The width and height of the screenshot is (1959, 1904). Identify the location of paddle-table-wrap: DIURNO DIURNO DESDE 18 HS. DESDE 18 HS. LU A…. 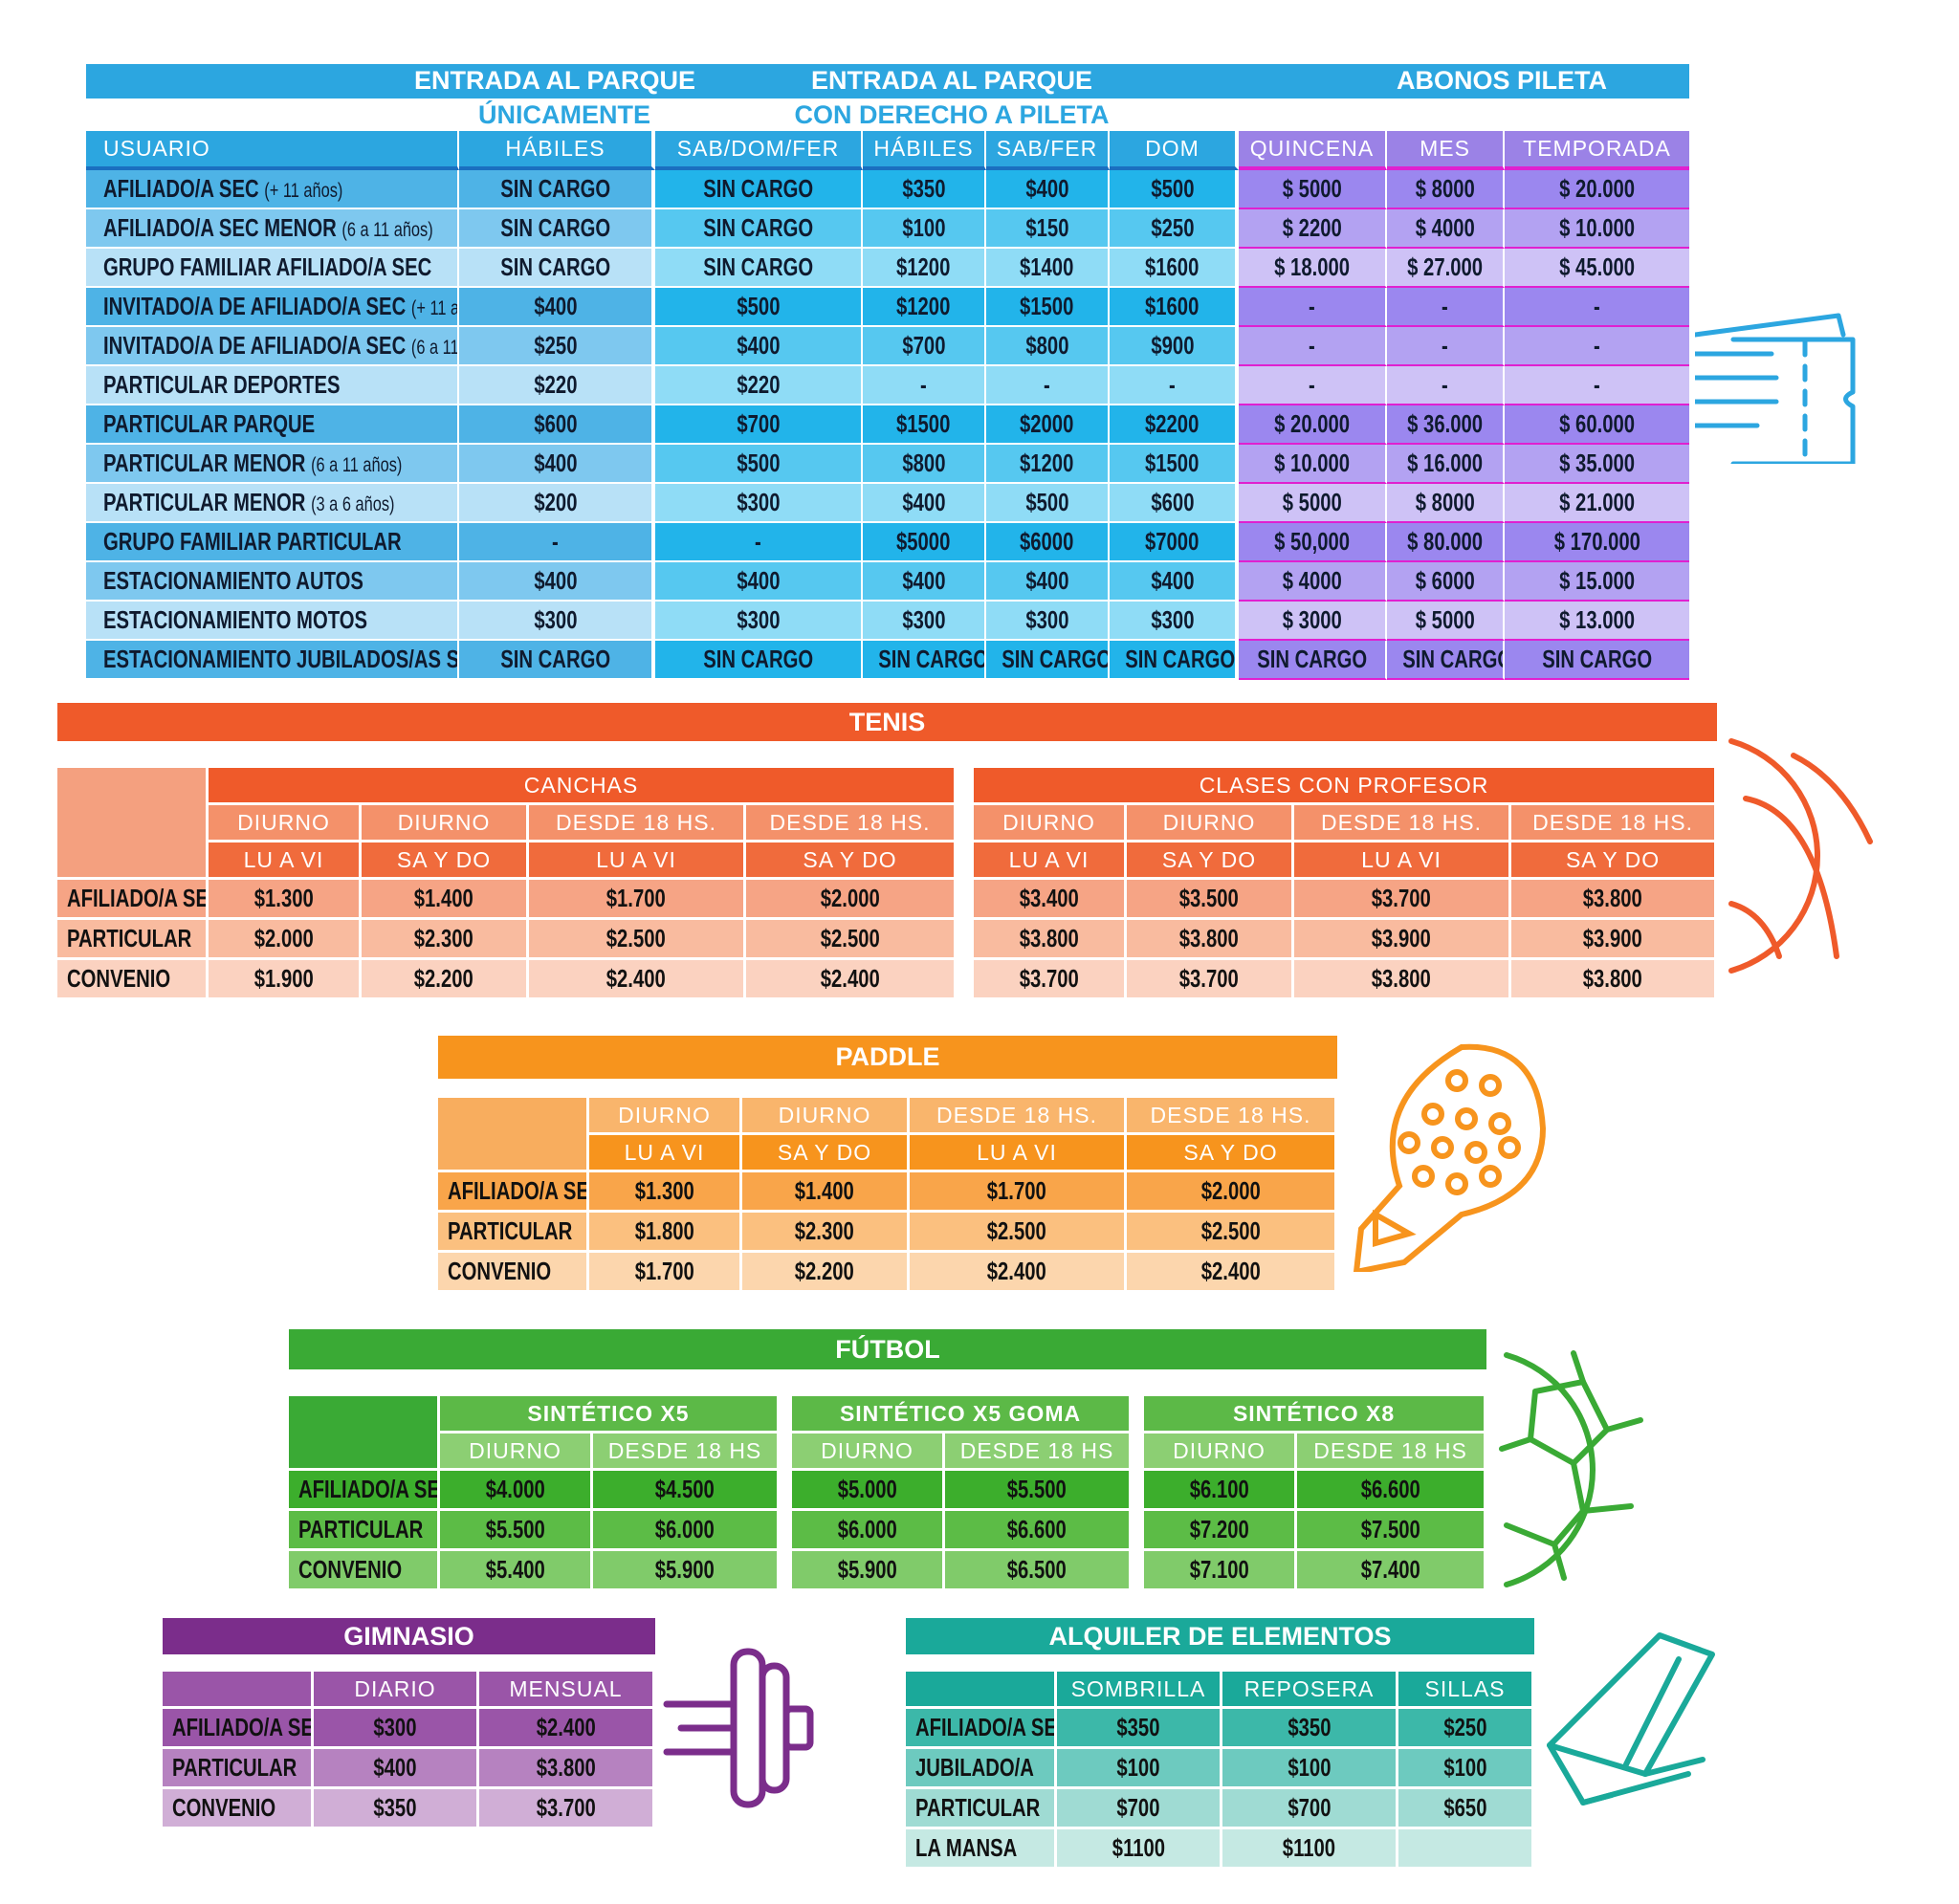
(887, 1196).